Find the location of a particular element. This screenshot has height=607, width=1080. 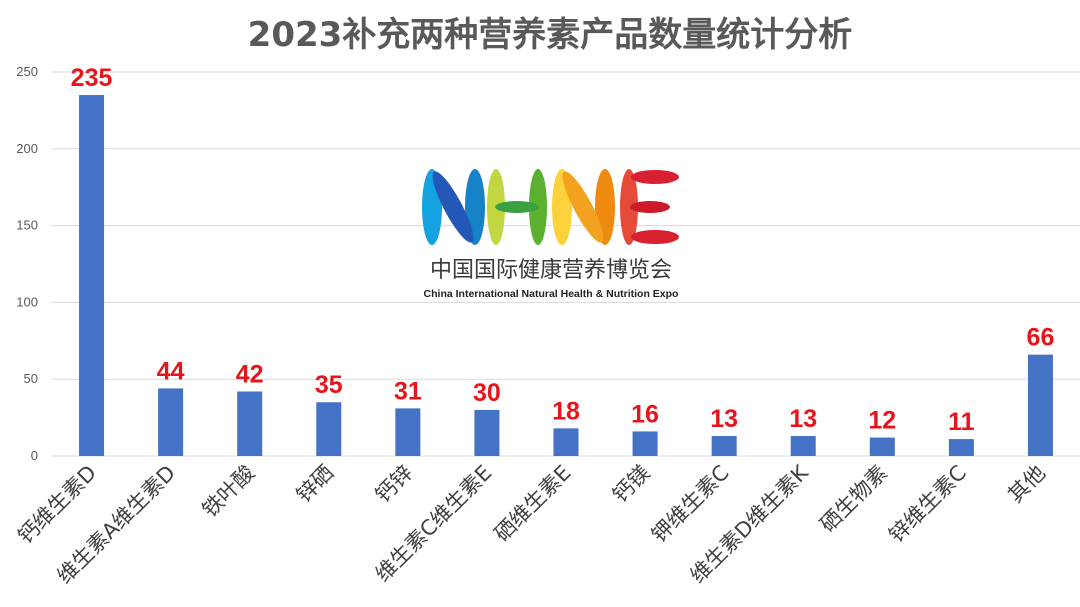

data-label: 235 is located at coordinates (92, 78).